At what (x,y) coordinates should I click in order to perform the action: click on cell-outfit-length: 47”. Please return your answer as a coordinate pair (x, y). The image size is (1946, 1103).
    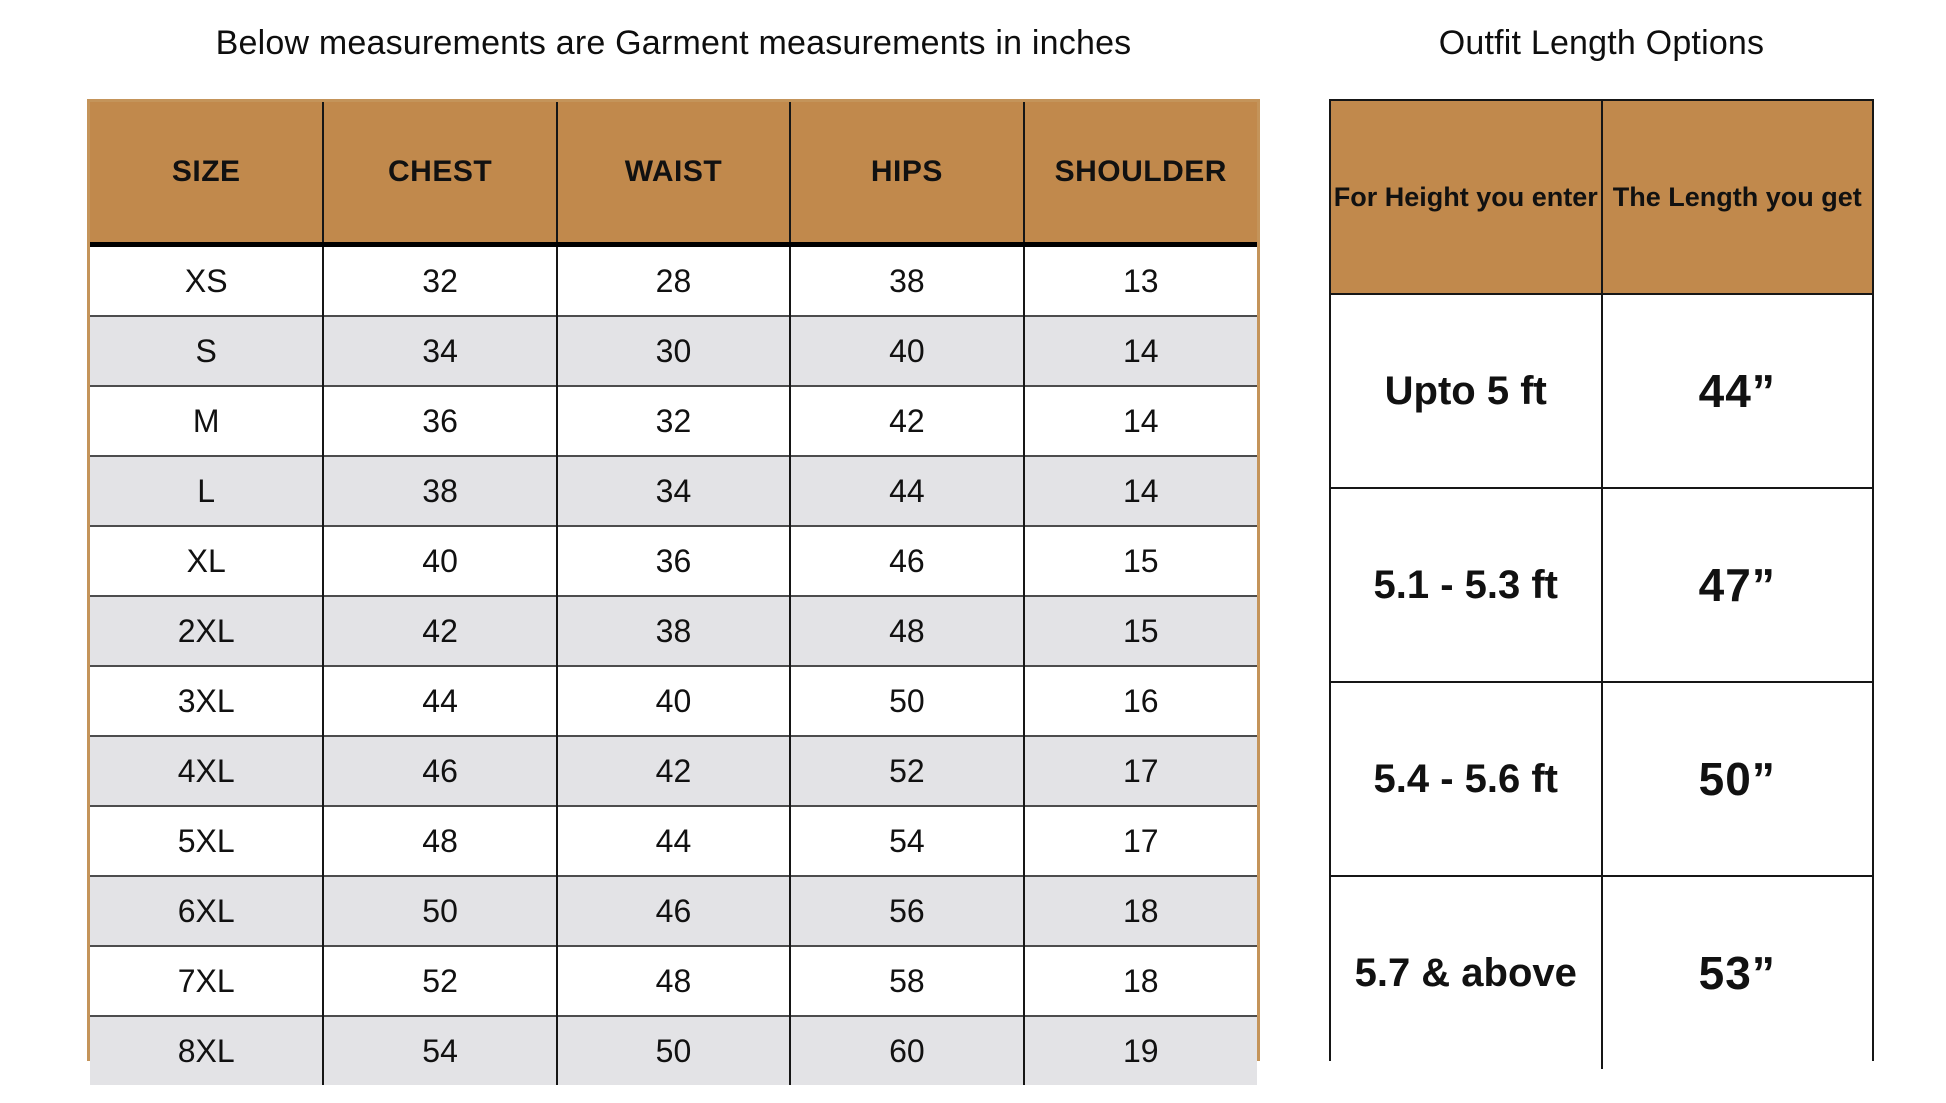
    Looking at the image, I should click on (1736, 584).